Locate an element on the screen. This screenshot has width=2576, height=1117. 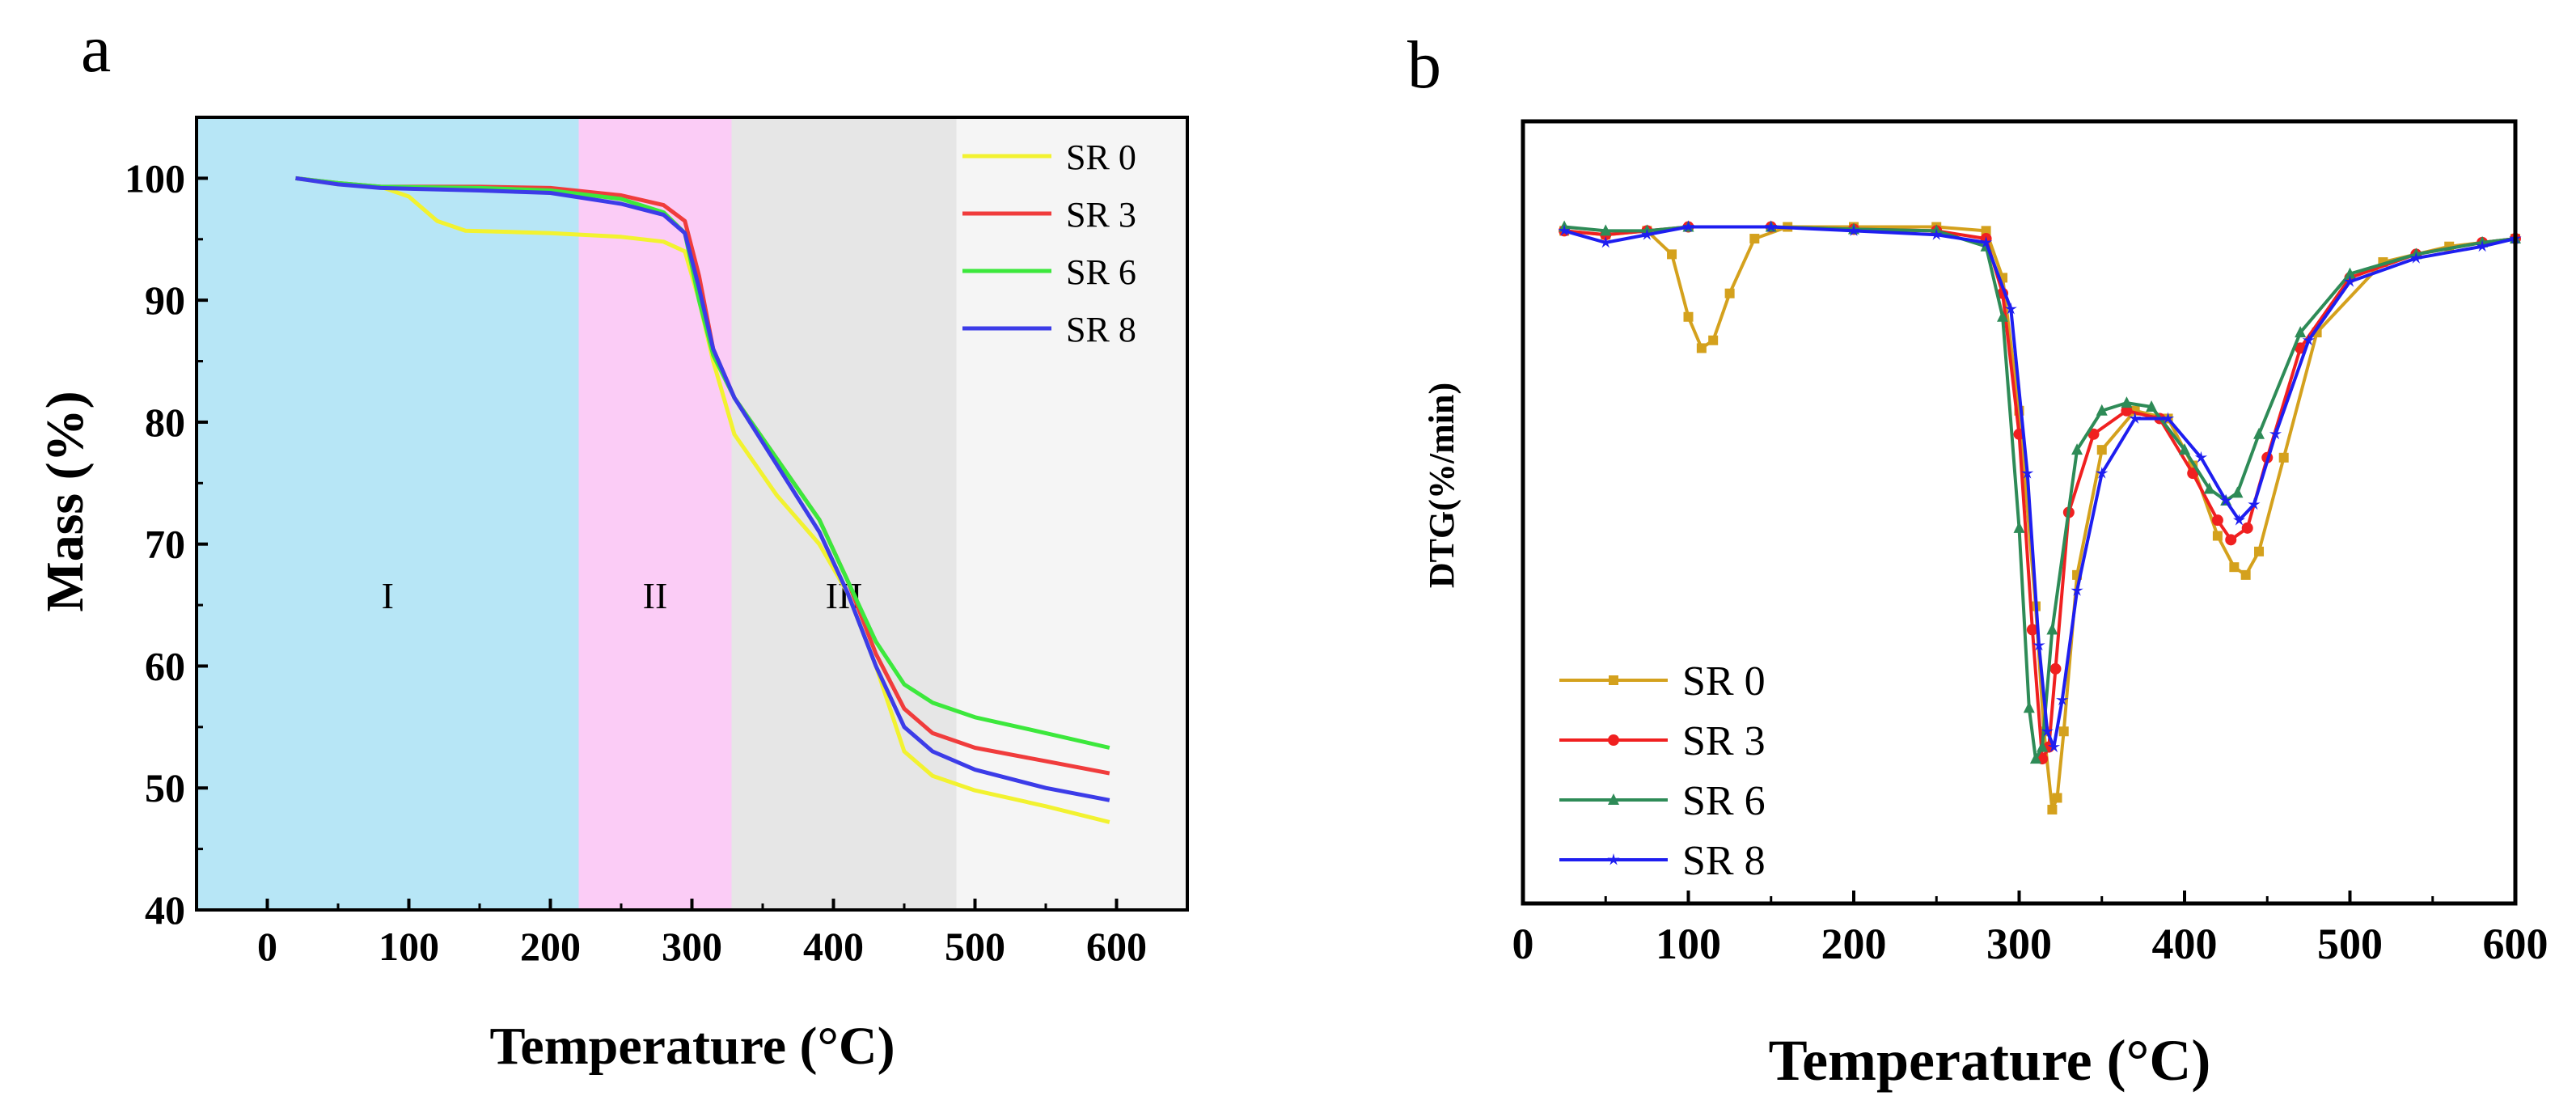
x-axis-title-a: Temperature (°C) is located at coordinates (692, 1046).